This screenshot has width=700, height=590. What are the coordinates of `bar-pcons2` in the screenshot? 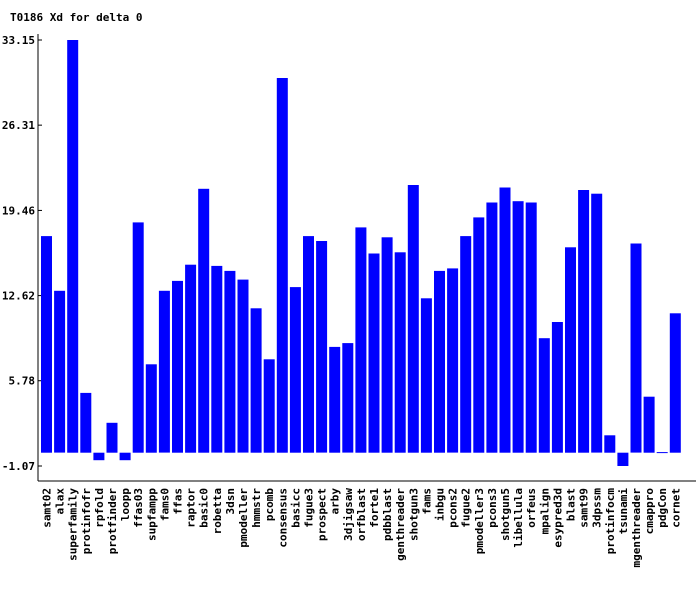 It's located at (453, 360).